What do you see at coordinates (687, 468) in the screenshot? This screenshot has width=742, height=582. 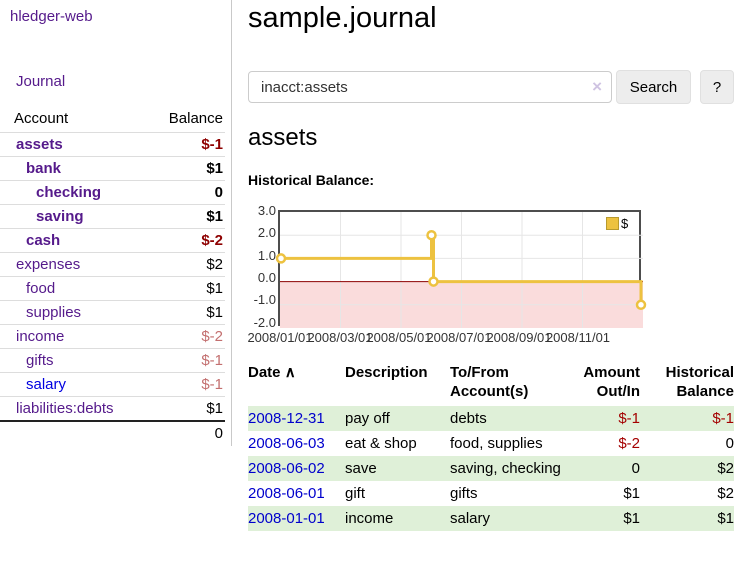 I see `transaction-balance-cell: $2` at bounding box center [687, 468].